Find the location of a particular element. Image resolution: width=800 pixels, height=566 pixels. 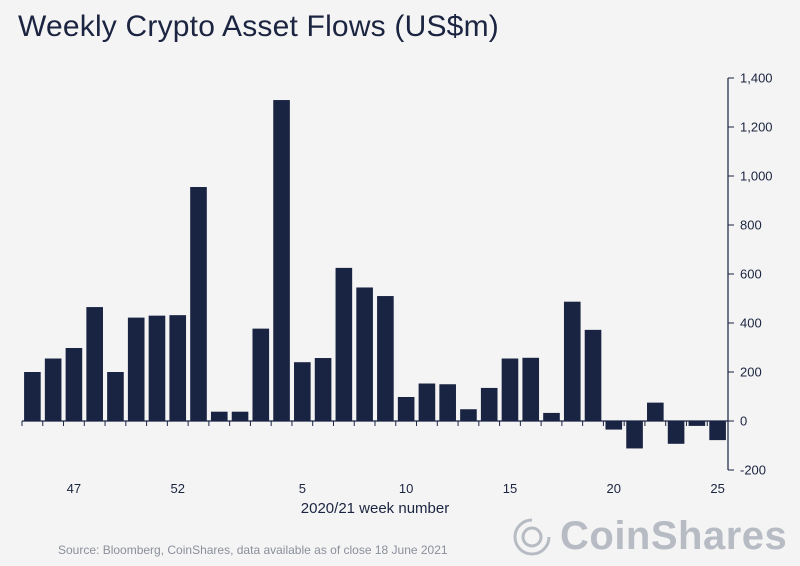

y-tick-label: 600 is located at coordinates (751, 274).